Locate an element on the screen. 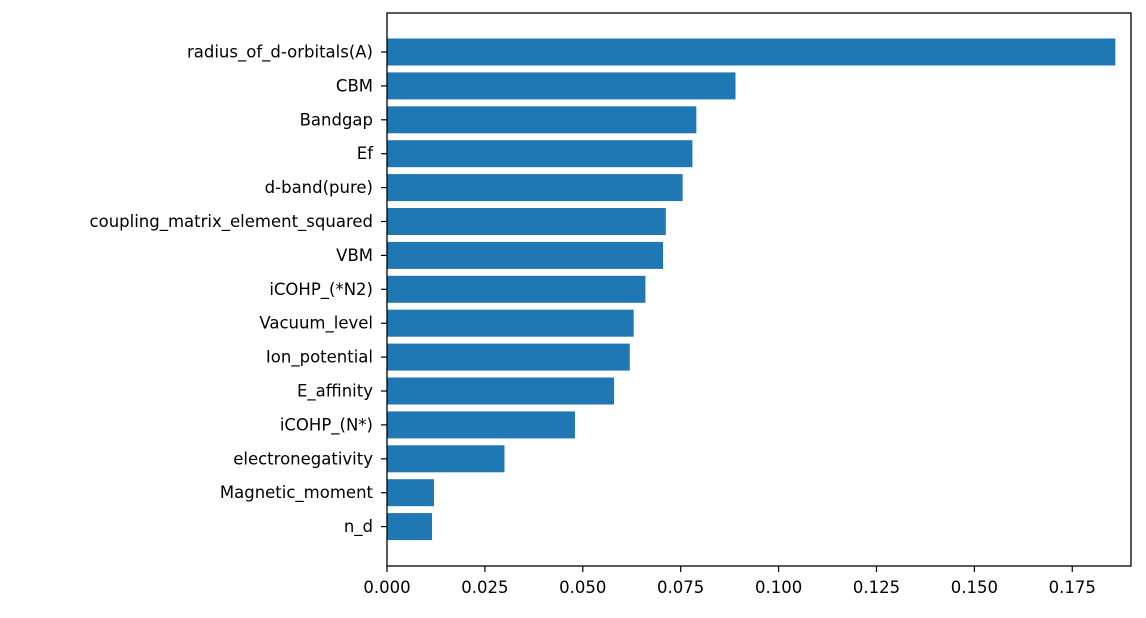  y-tick-label: electronegativity is located at coordinates (303, 458).